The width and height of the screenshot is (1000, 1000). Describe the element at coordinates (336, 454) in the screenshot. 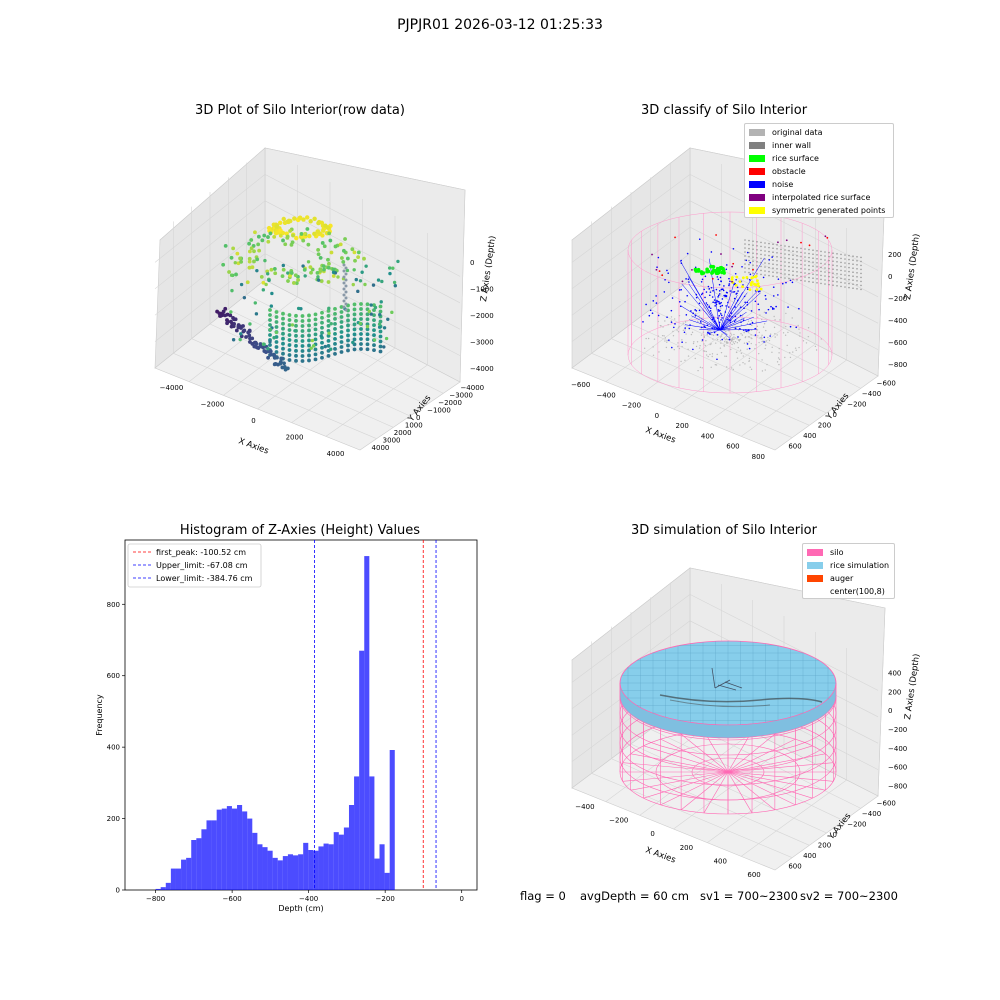

I see `x-tick-label: 4000` at that location.